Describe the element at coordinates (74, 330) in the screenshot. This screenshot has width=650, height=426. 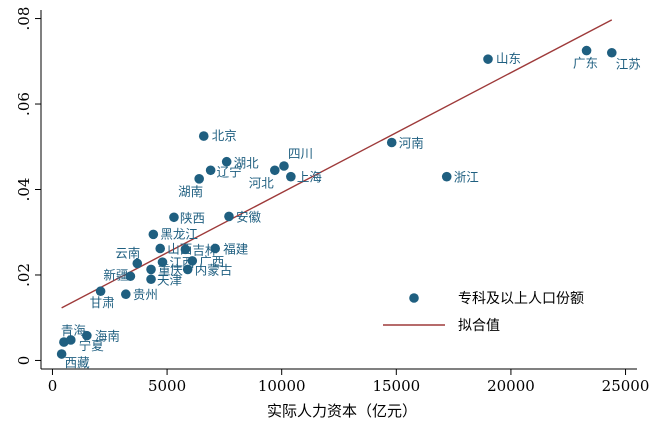
I see `point-label: 青海` at that location.